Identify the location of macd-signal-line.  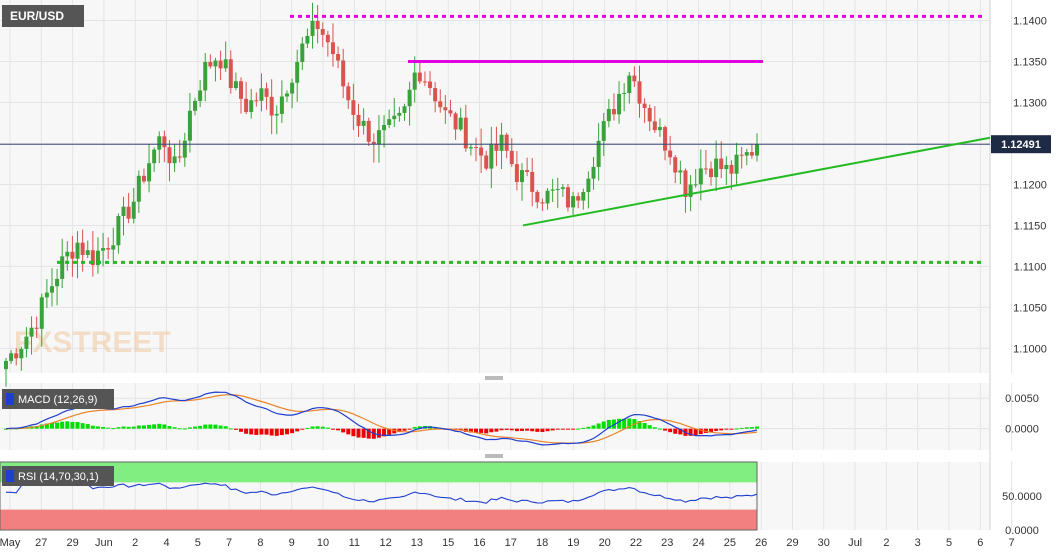
(381, 419).